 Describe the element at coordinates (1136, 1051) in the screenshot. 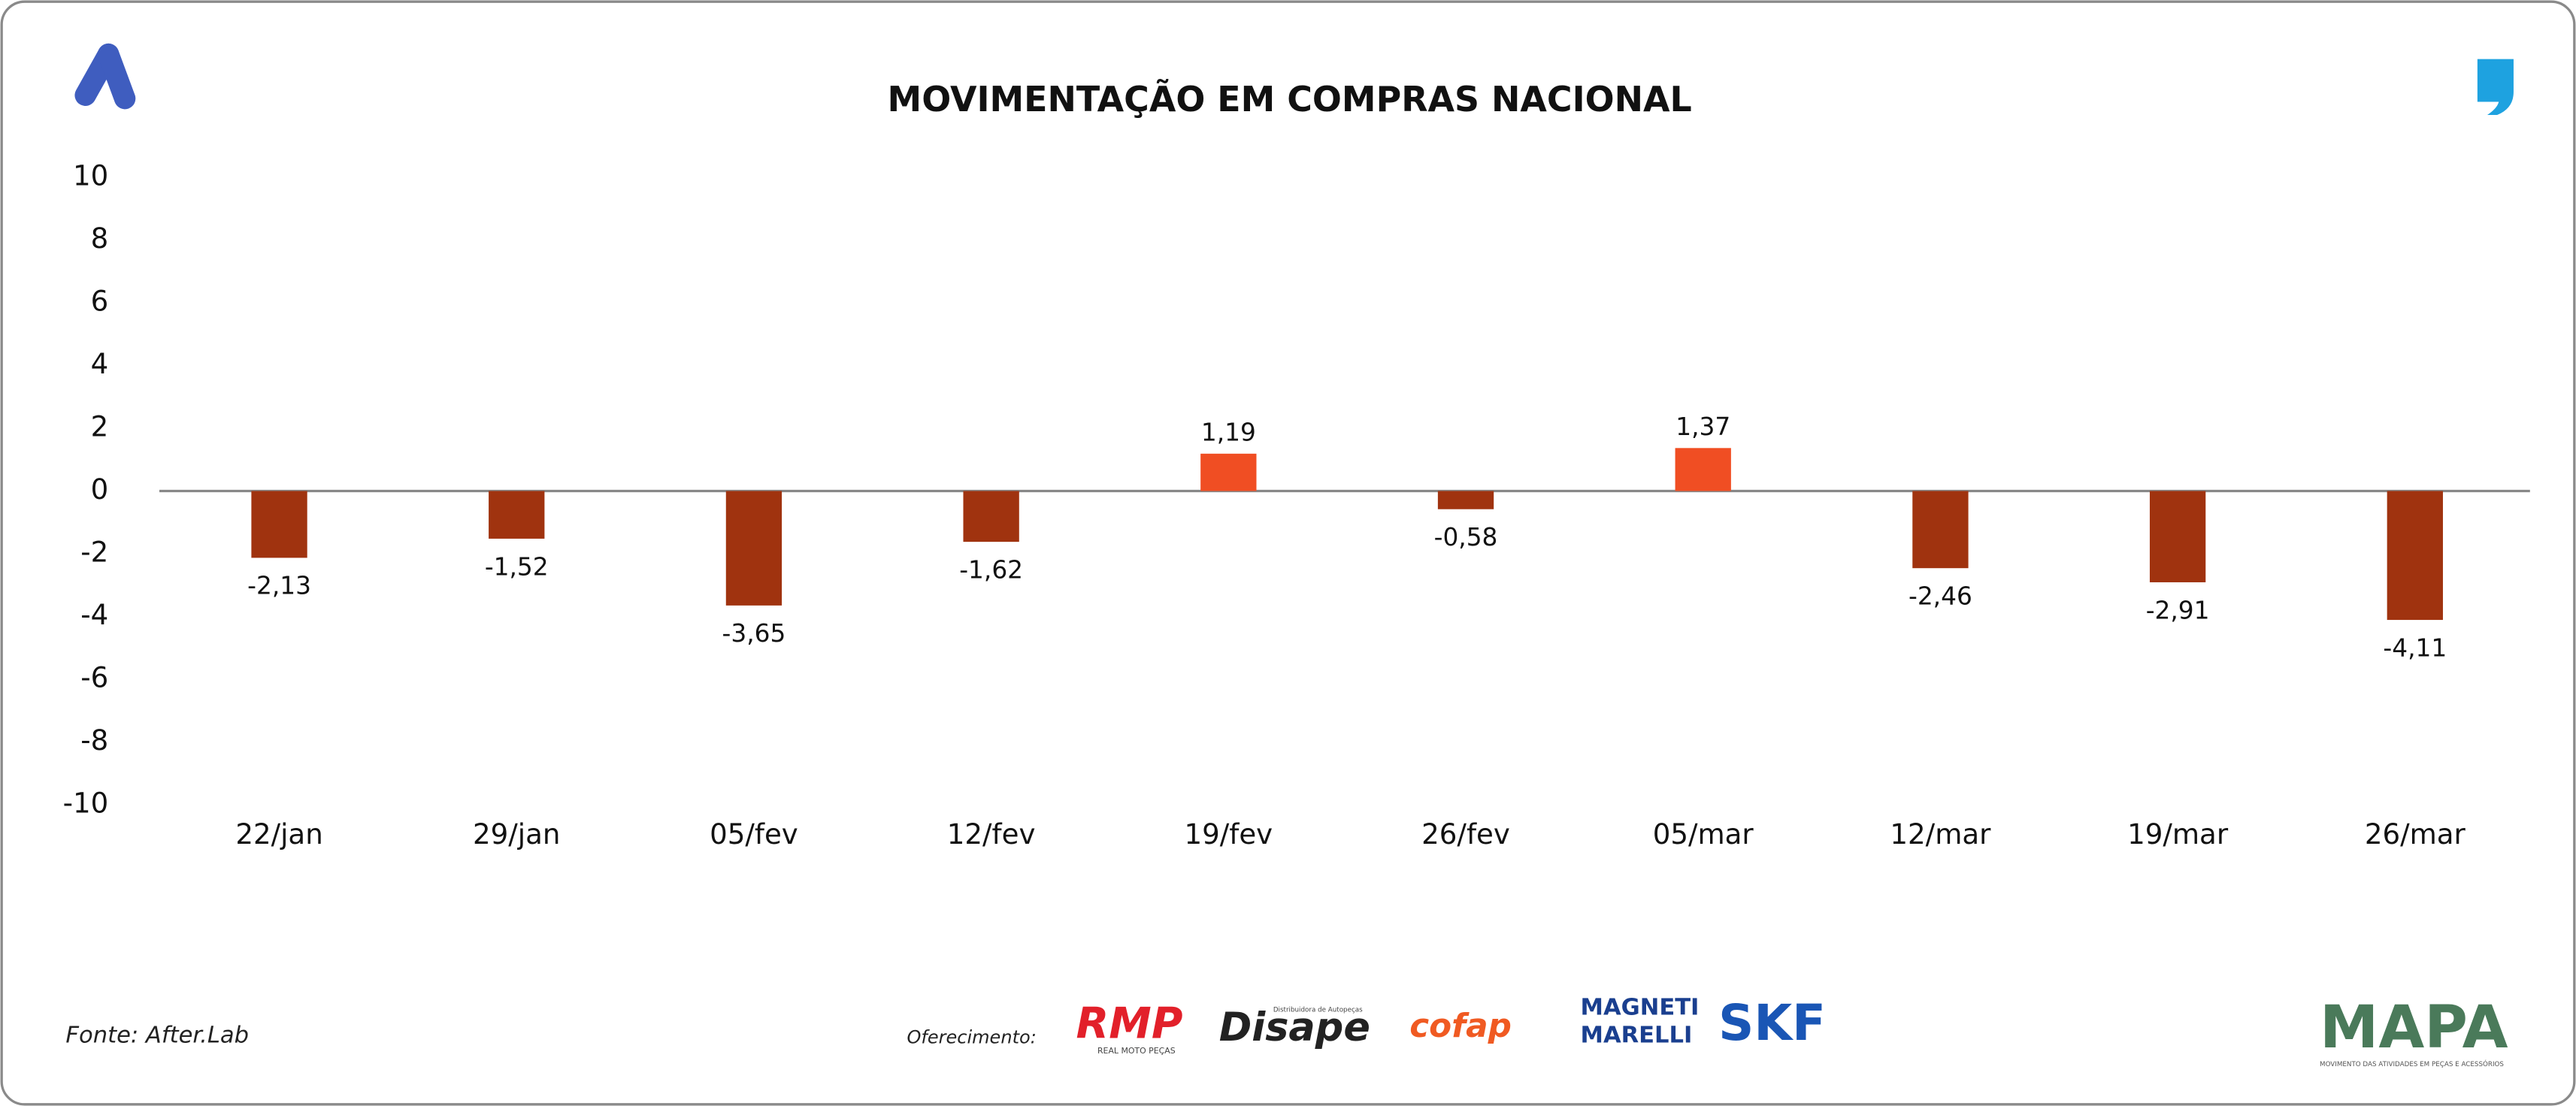

I see `sponsor-logo: REAL MOTO PEÇAS` at that location.